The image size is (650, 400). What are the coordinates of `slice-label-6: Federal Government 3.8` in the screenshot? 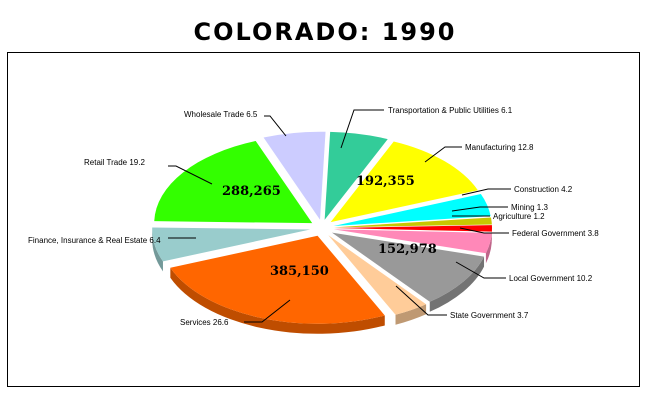 It's located at (555, 233).